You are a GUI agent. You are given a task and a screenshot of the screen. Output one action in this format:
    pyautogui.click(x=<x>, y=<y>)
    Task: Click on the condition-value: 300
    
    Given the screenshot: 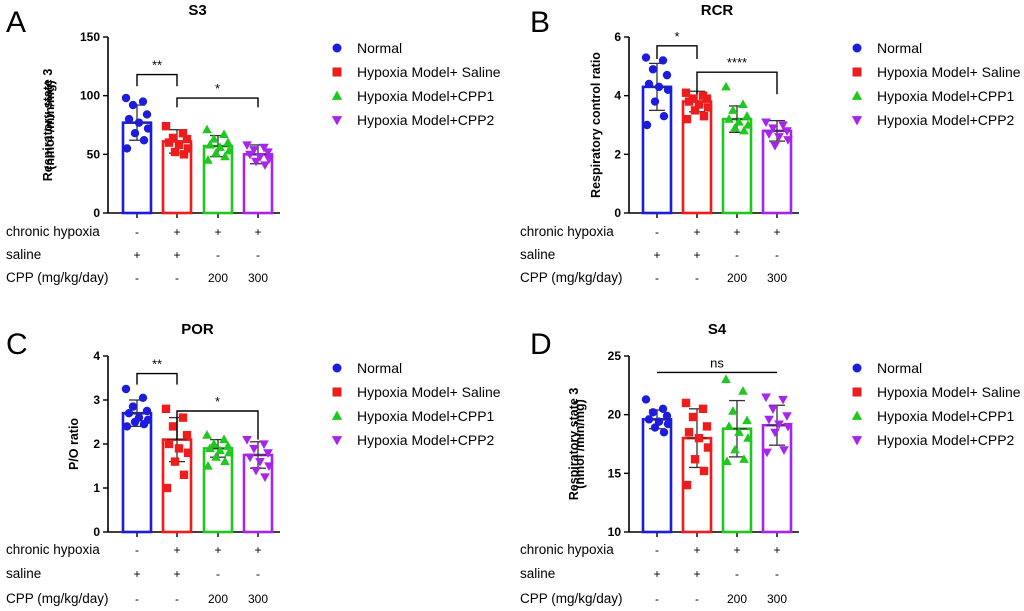 What is the action you would take?
    pyautogui.click(x=777, y=599)
    